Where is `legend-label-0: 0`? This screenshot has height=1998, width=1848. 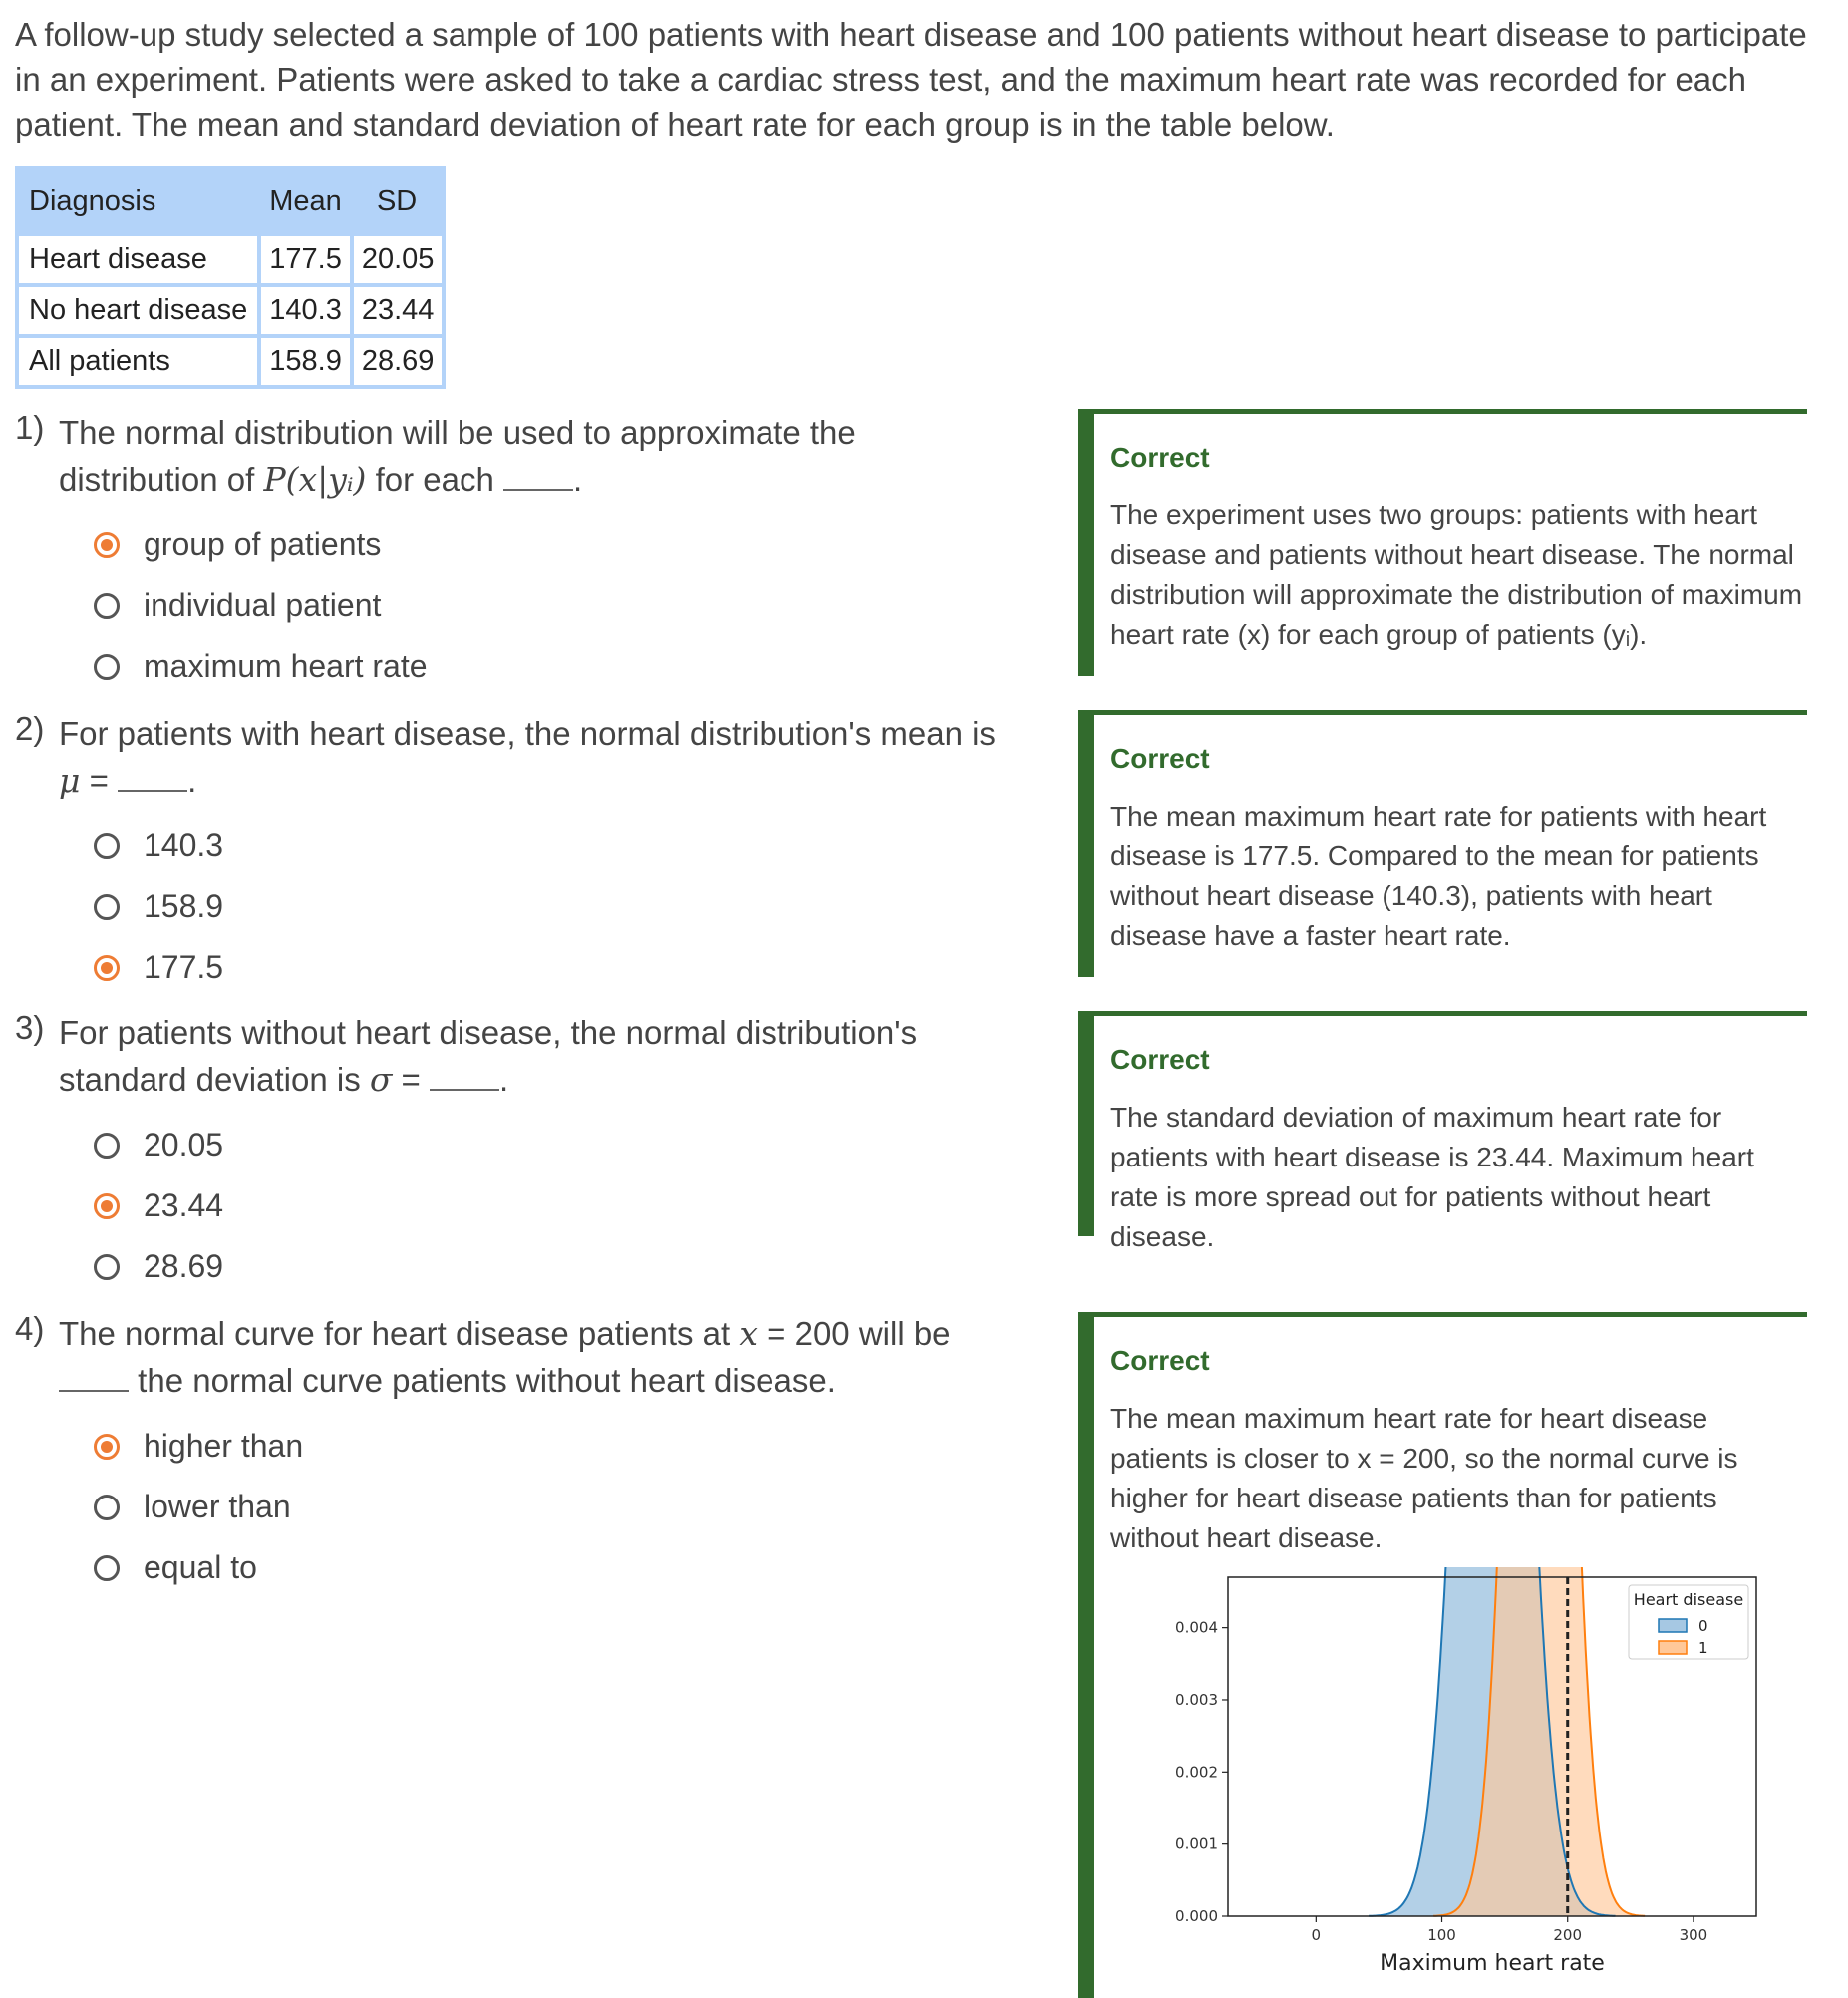 legend-label-0: 0 is located at coordinates (1703, 1626).